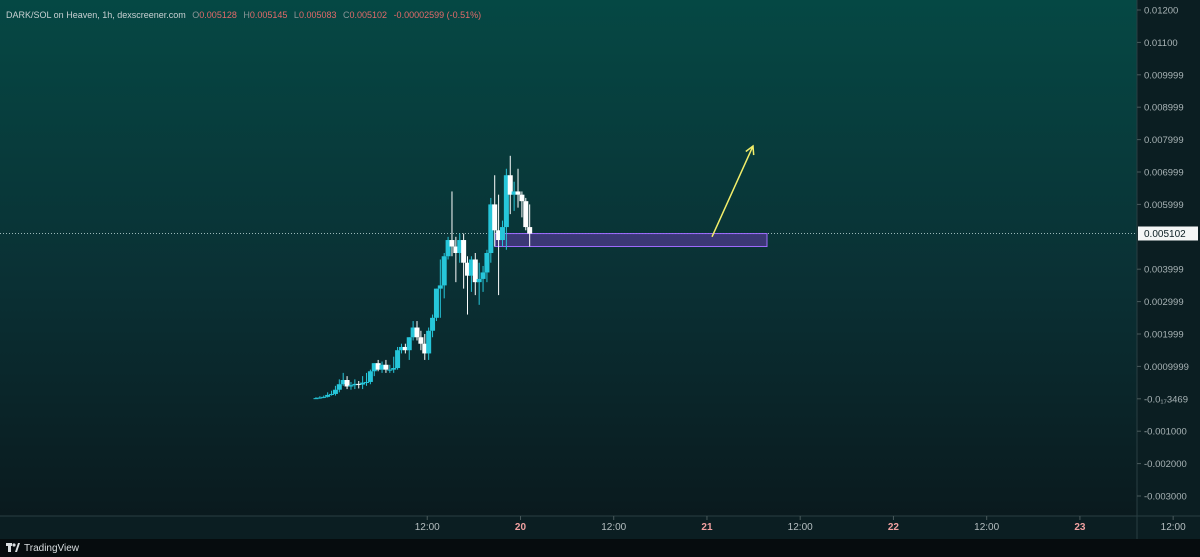  What do you see at coordinates (52, 548) in the screenshot?
I see `watermark-text: TradingView` at bounding box center [52, 548].